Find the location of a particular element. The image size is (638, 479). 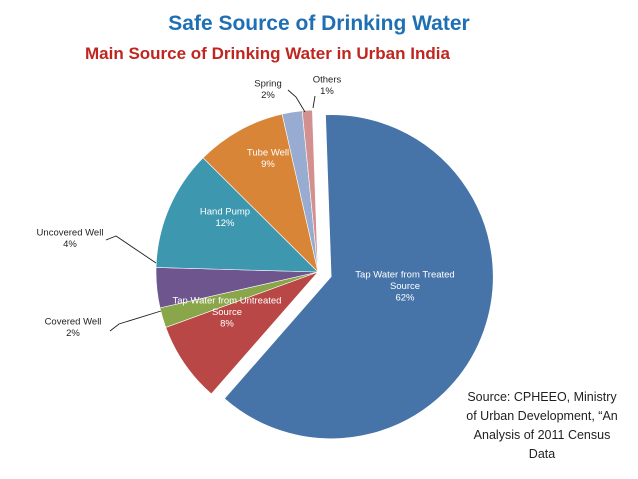

data-label-spring: Spring 2% is located at coordinates (267, 89).